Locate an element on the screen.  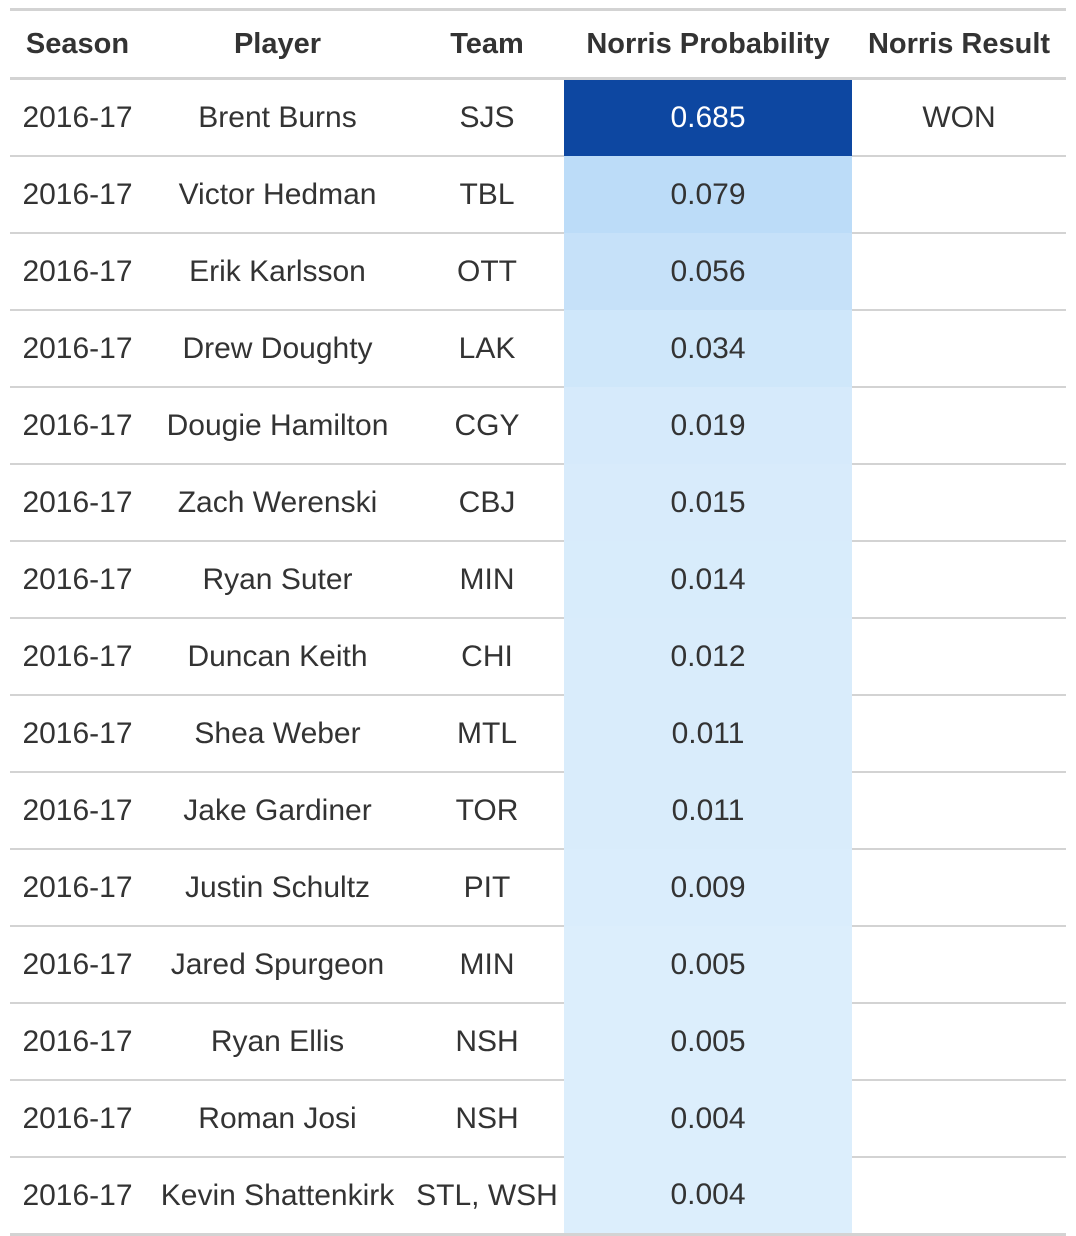
cell-team: PIT is located at coordinates (487, 888).